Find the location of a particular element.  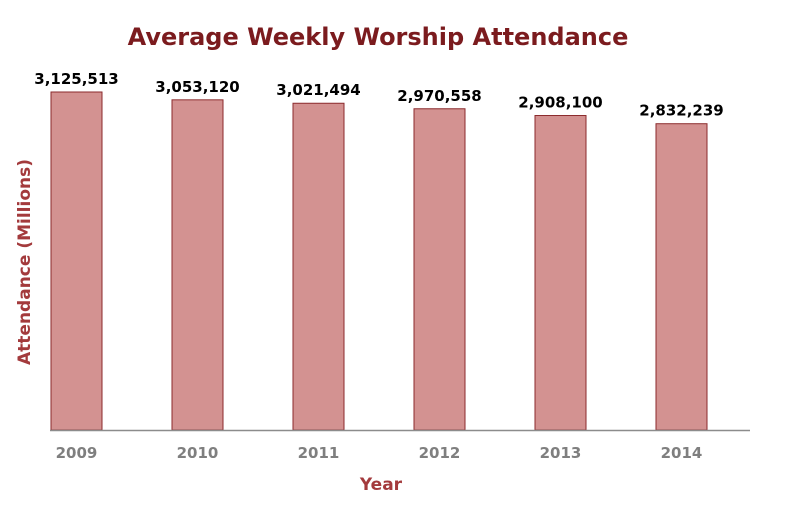

bar-2009 is located at coordinates (76, 261).